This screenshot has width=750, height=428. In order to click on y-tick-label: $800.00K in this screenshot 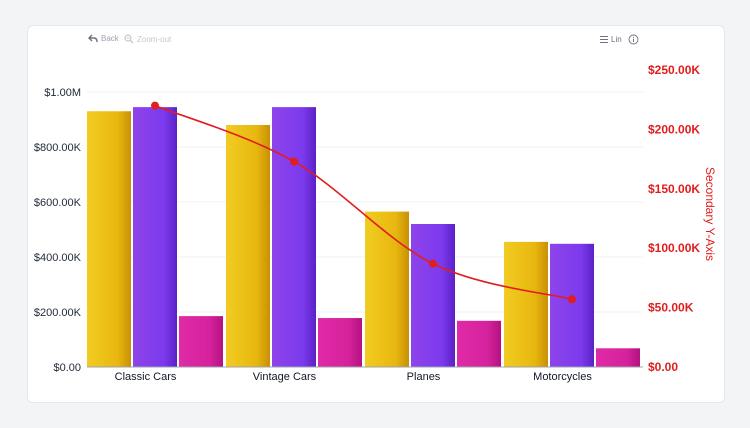, I will do `click(58, 148)`.